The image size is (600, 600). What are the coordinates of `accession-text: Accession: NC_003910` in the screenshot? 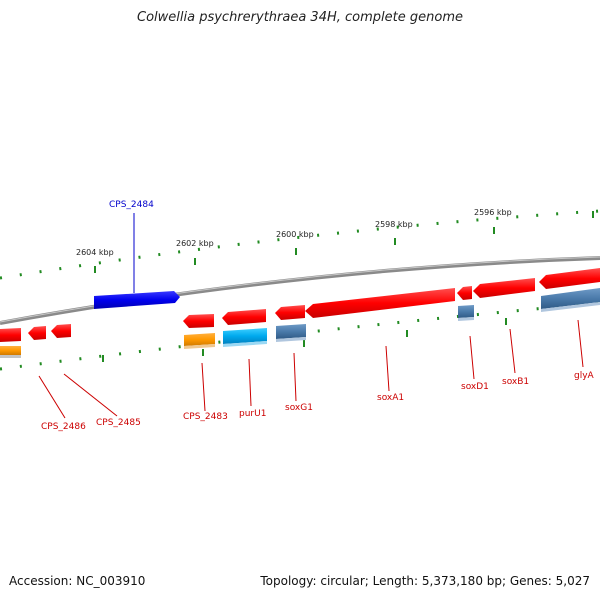 It's located at (77, 581).